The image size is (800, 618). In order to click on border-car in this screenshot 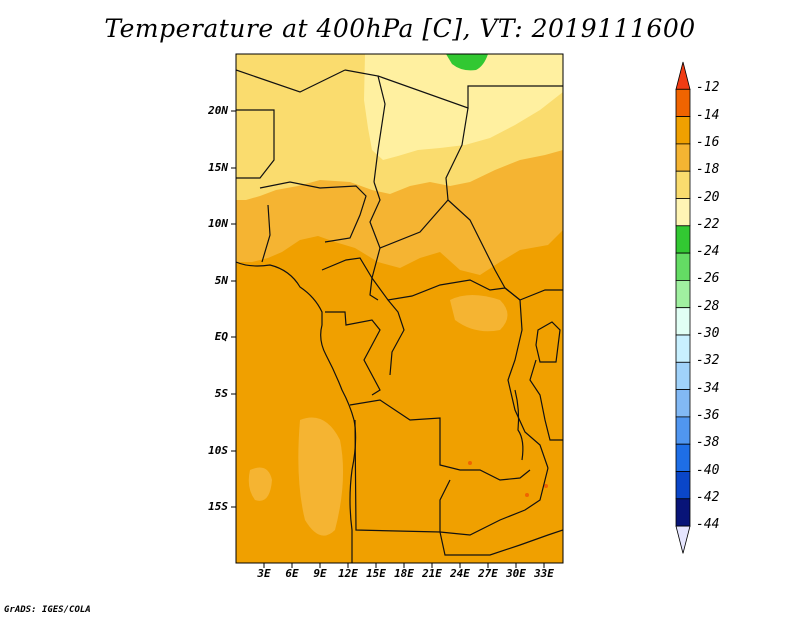, I will do `click(438, 274)`.